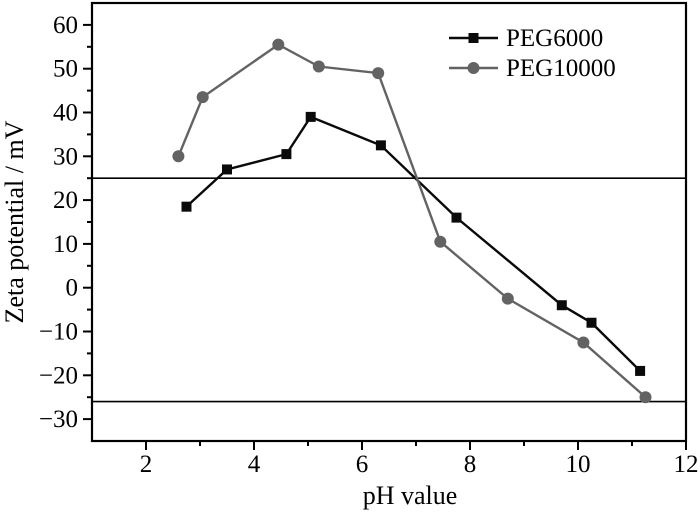 Image resolution: width=700 pixels, height=513 pixels. Describe the element at coordinates (561, 68) in the screenshot. I see `legend-label-PEG10000: PEG10000` at that location.